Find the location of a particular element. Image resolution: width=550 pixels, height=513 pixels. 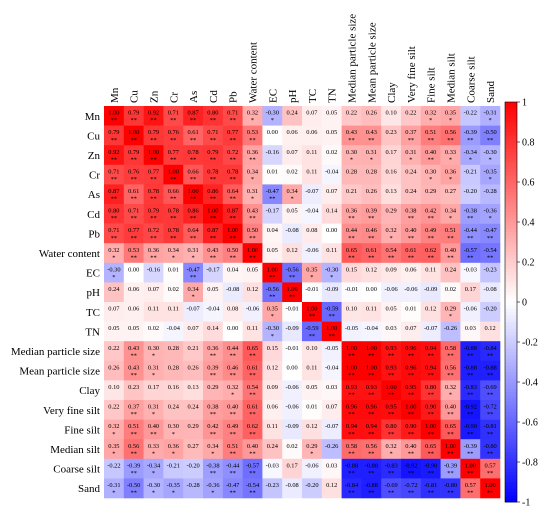

cell-value-label: 0.87 is located at coordinates (114, 191).